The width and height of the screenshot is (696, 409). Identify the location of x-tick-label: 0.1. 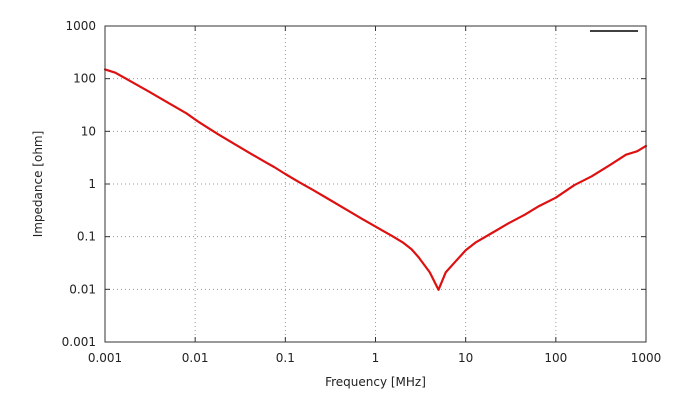
(285, 358).